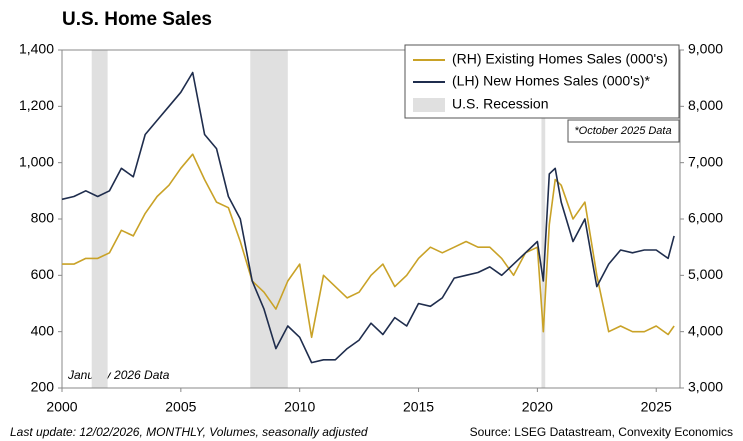  Describe the element at coordinates (560, 59) in the screenshot. I see `legend-label: (RH) Existing Homes Sales (000's)` at that location.